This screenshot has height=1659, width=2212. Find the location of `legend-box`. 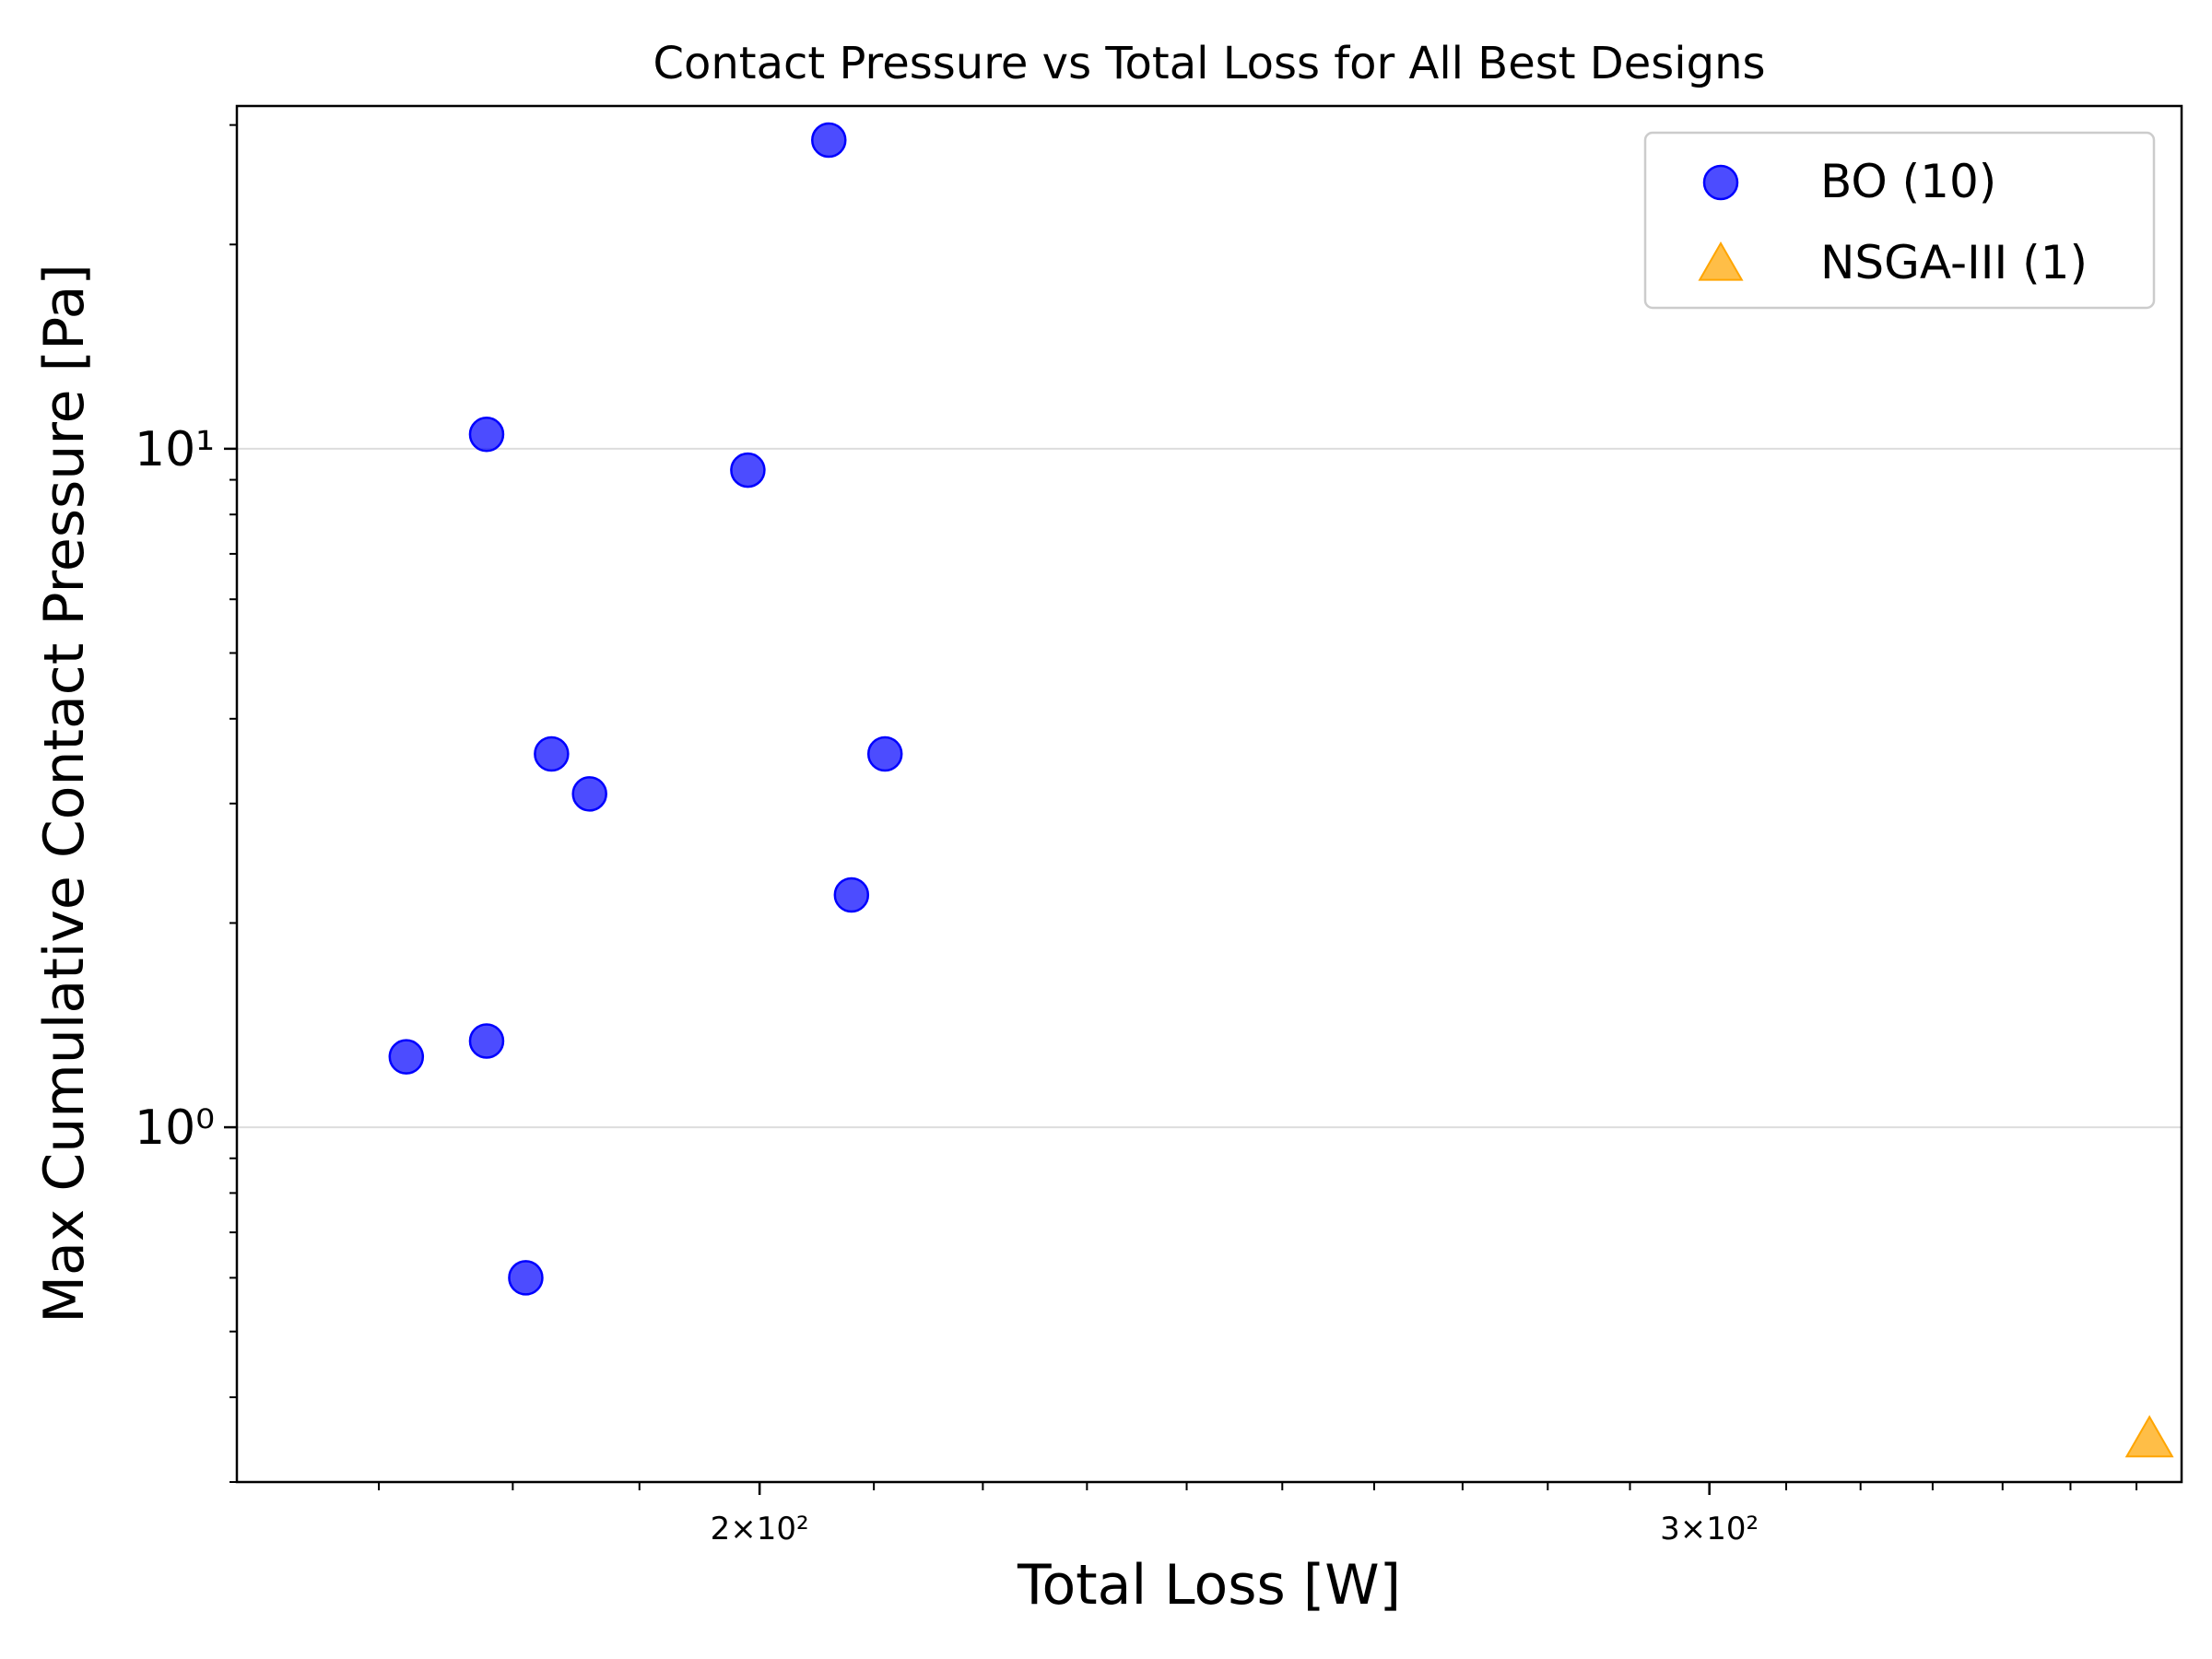

legend-box is located at coordinates (1899, 220).